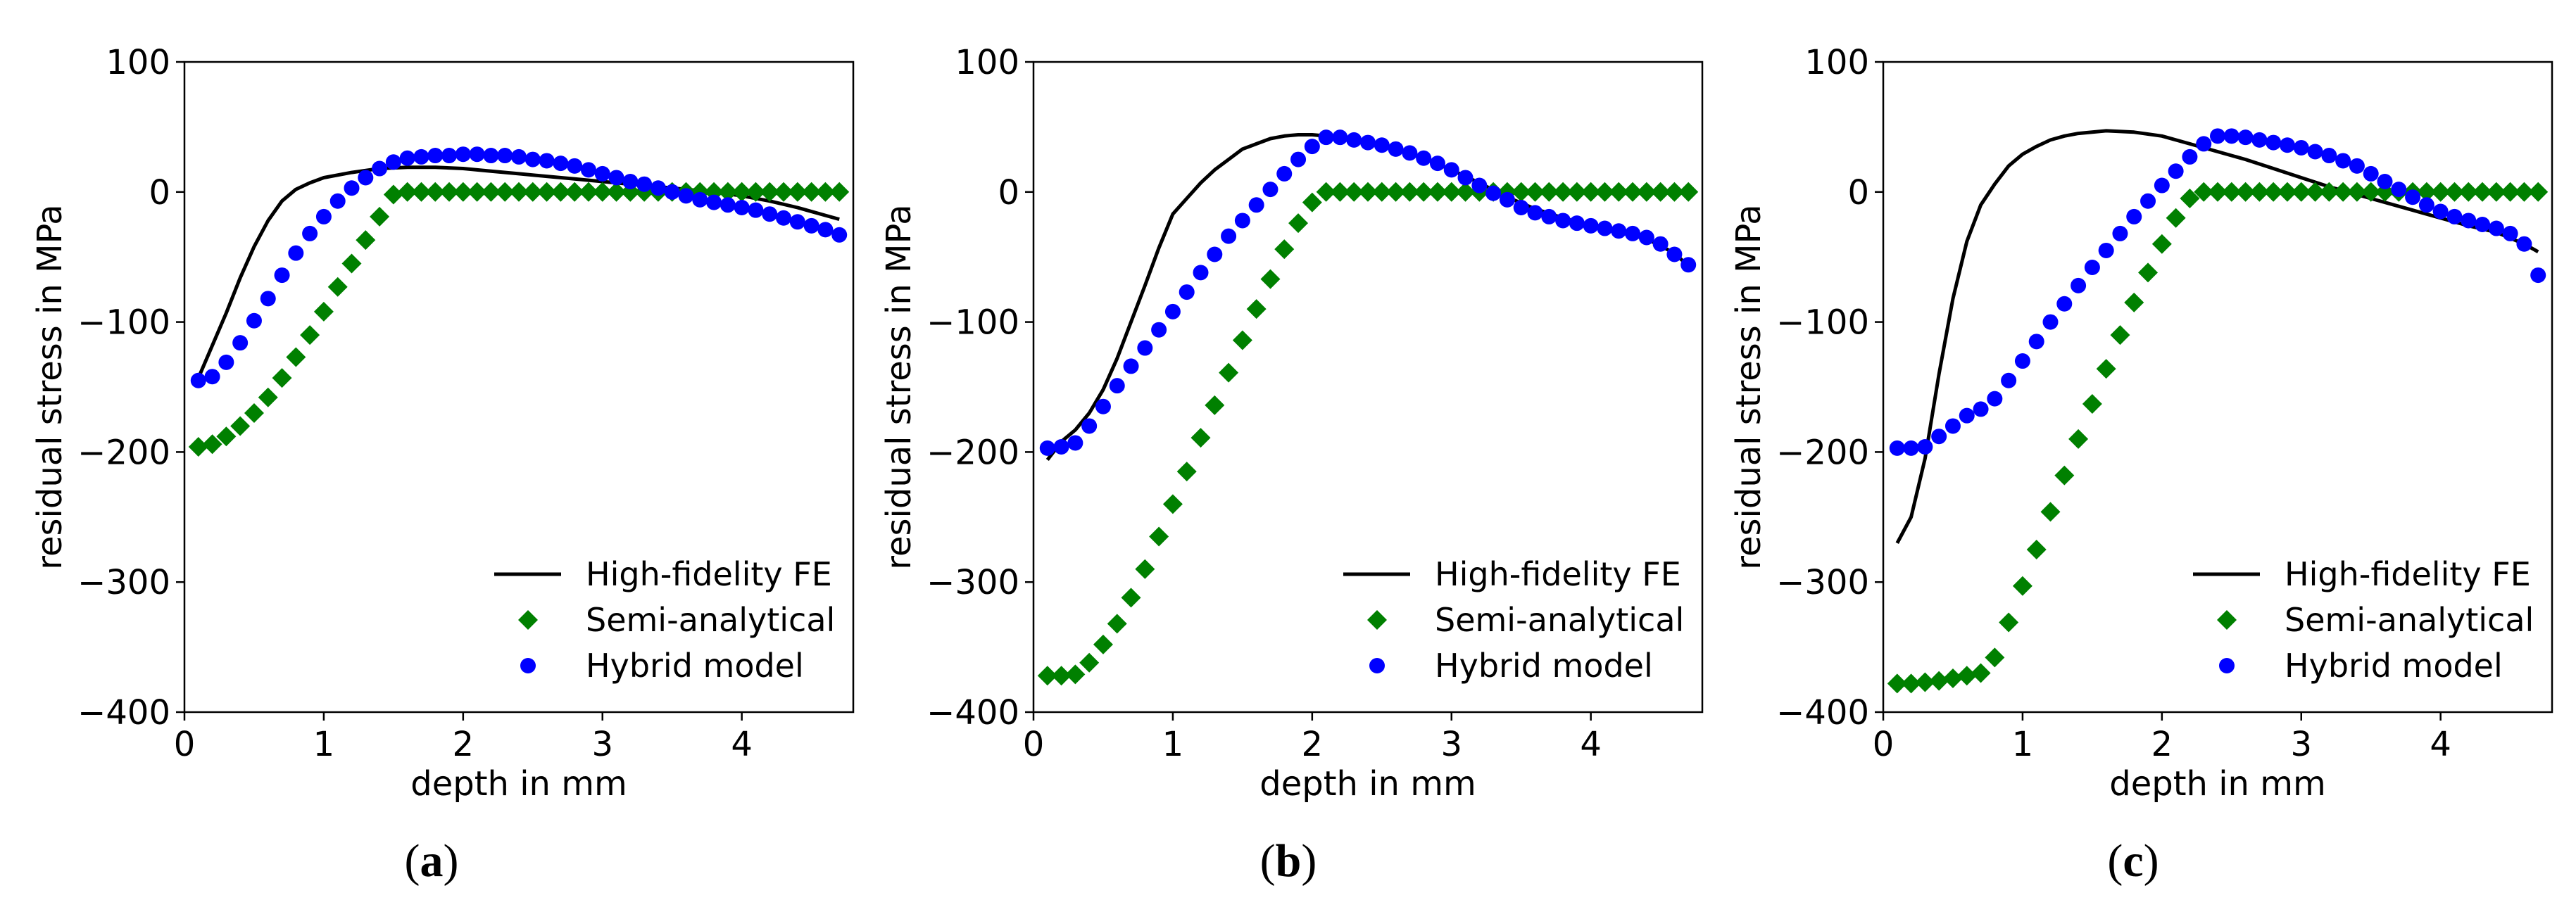 The height and width of the screenshot is (919, 2576). What do you see at coordinates (2301, 745) in the screenshot?
I see `x-tick-label: 3` at bounding box center [2301, 745].